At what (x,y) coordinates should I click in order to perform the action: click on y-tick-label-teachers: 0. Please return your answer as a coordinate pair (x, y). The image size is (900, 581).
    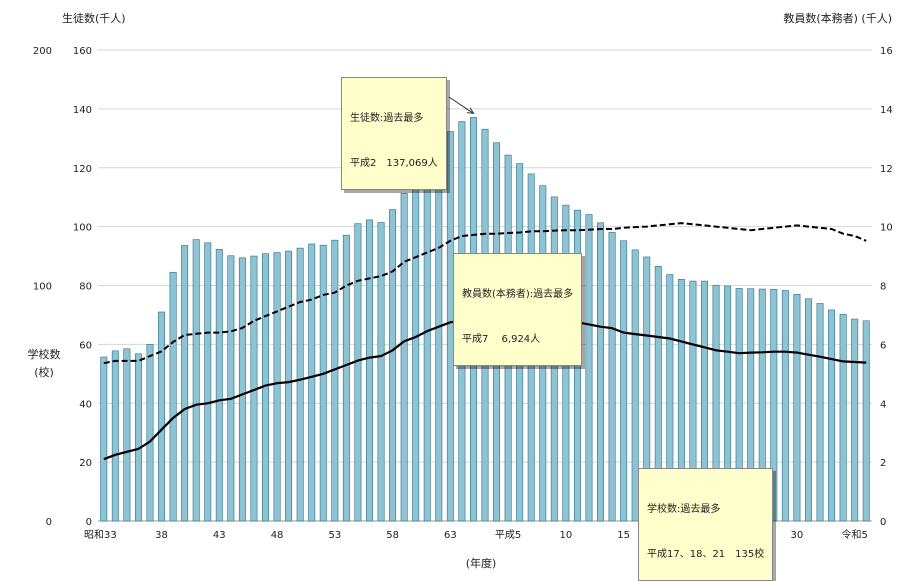
    Looking at the image, I should click on (883, 522).